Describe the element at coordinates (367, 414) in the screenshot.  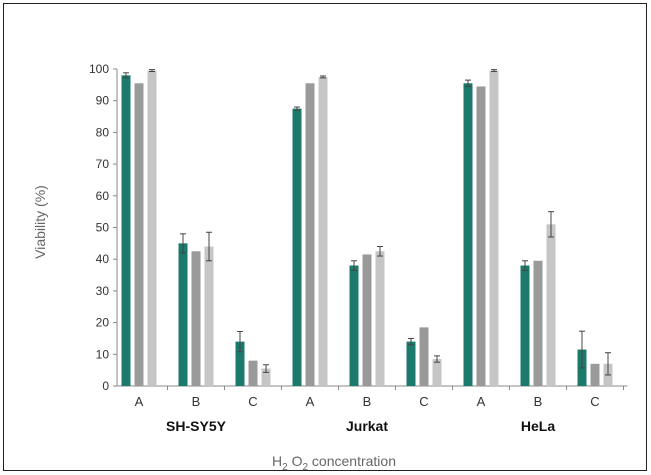
I see `axis-labels: A B C SH-SY5Y A B C Jurkat A B C HeLa` at that location.